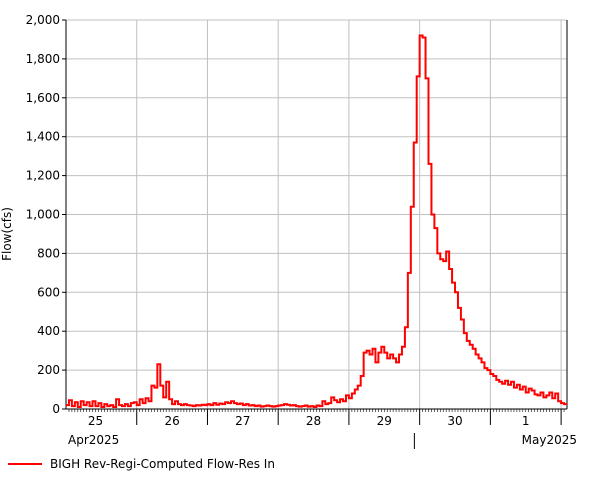 This screenshot has width=601, height=480. Describe the element at coordinates (48, 331) in the screenshot. I see `y-tick-label: 400` at that location.